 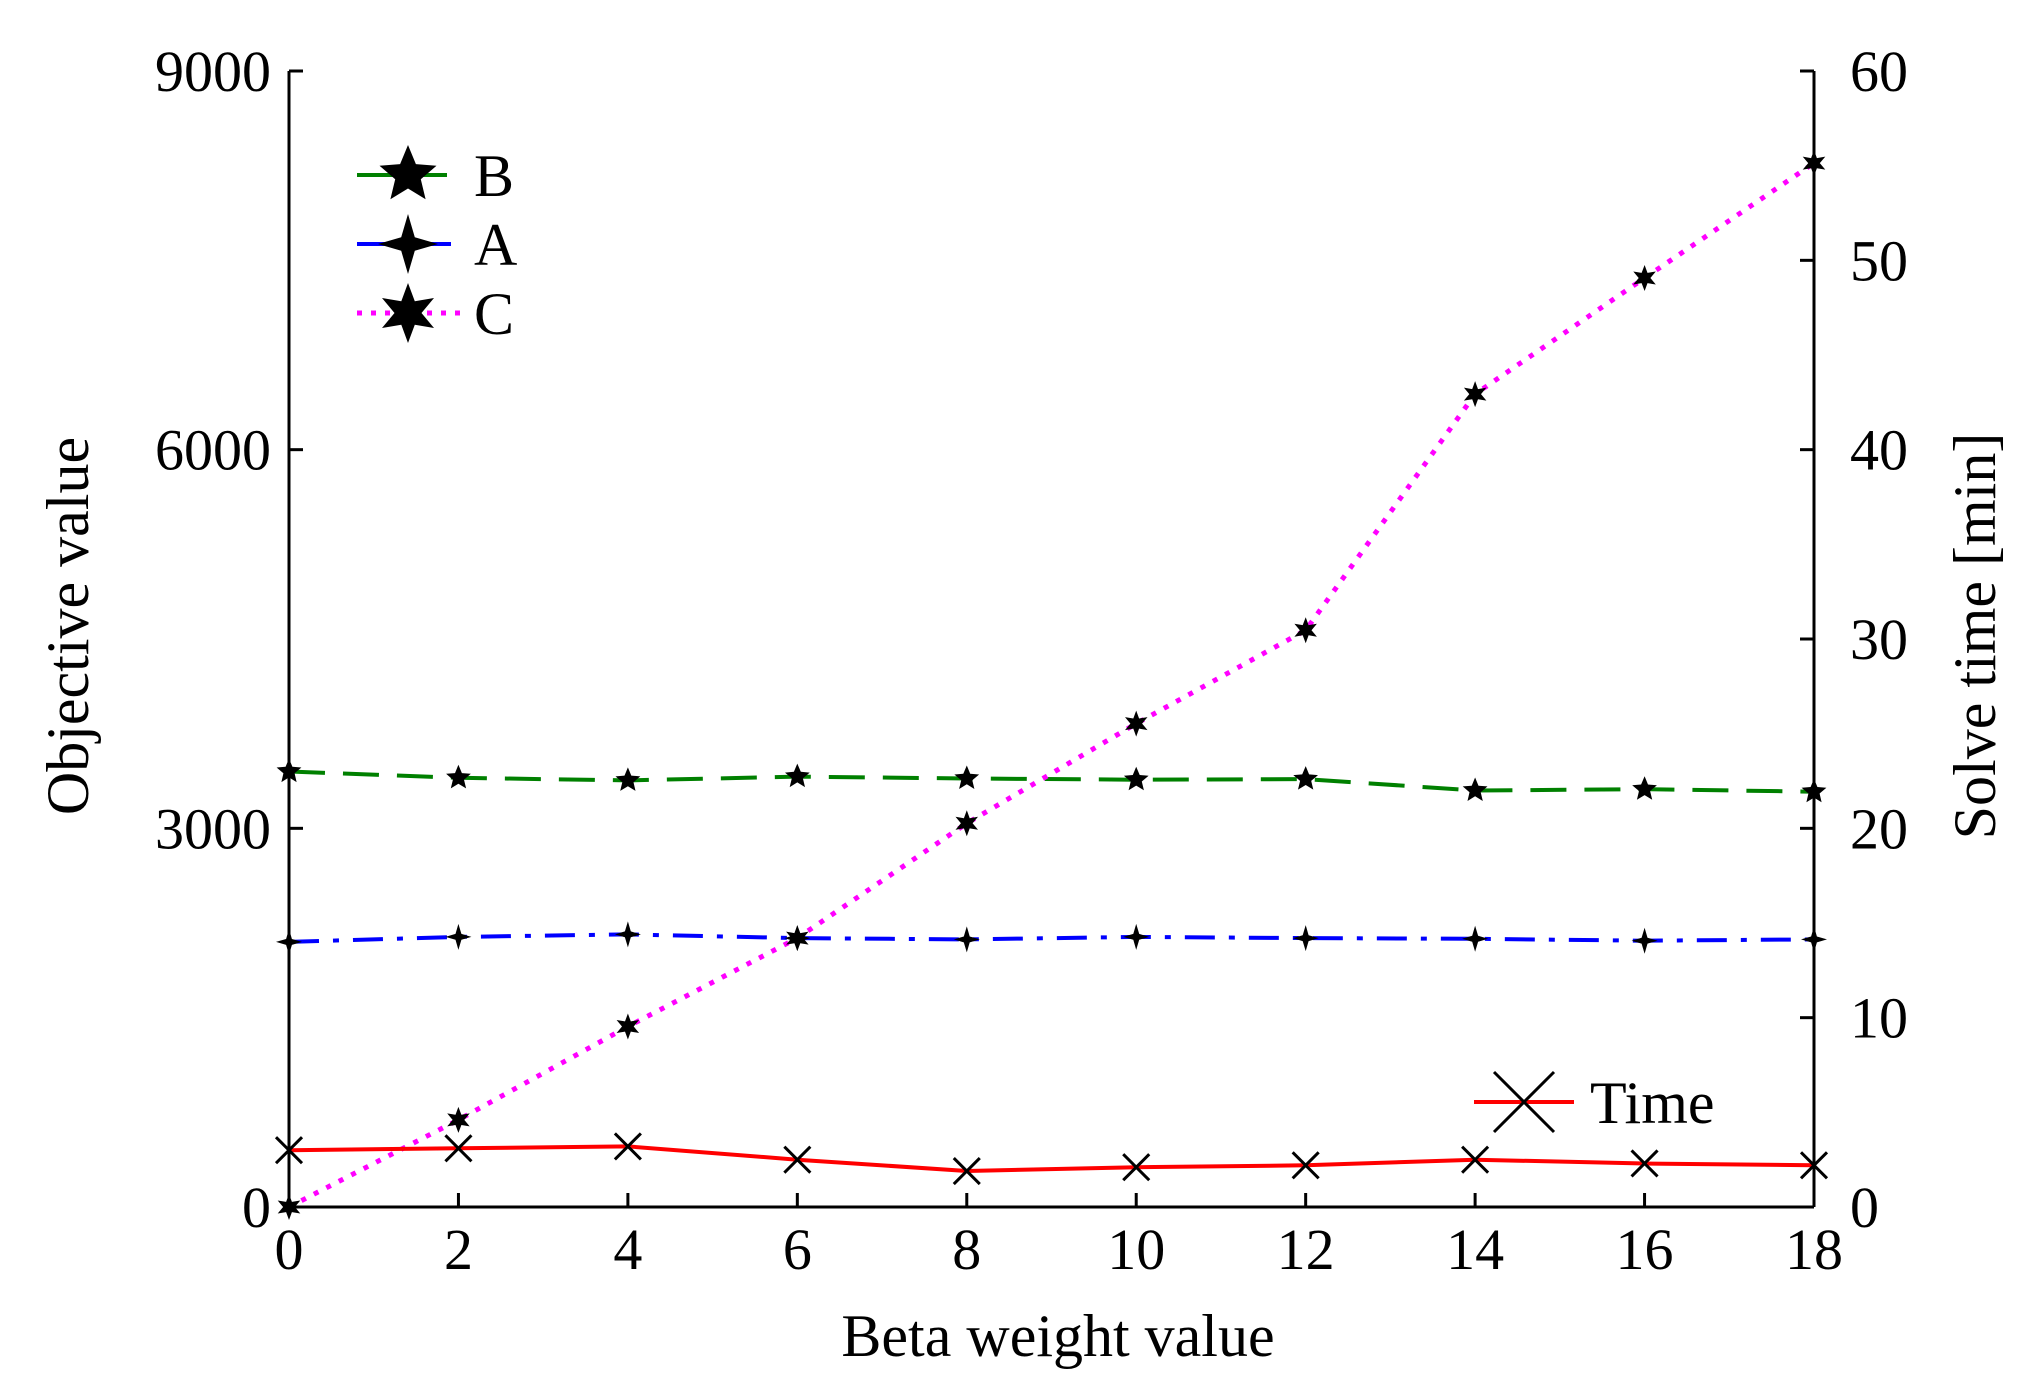 What do you see at coordinates (1136, 1249) in the screenshot?
I see `x-tick-label: 10` at bounding box center [1136, 1249].